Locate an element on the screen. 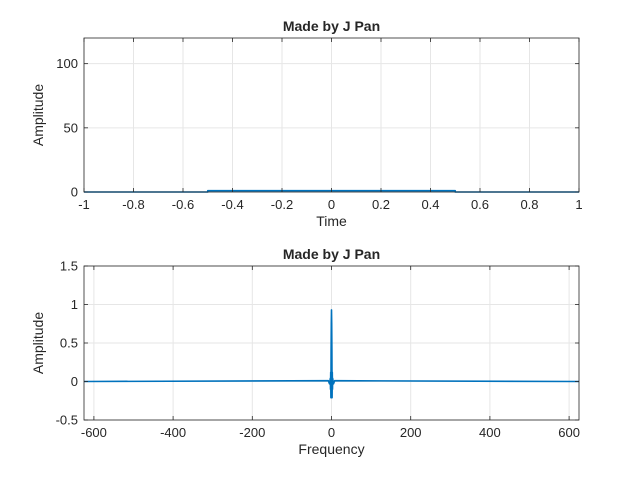  top-y-tick-label: 50 is located at coordinates (71, 127).